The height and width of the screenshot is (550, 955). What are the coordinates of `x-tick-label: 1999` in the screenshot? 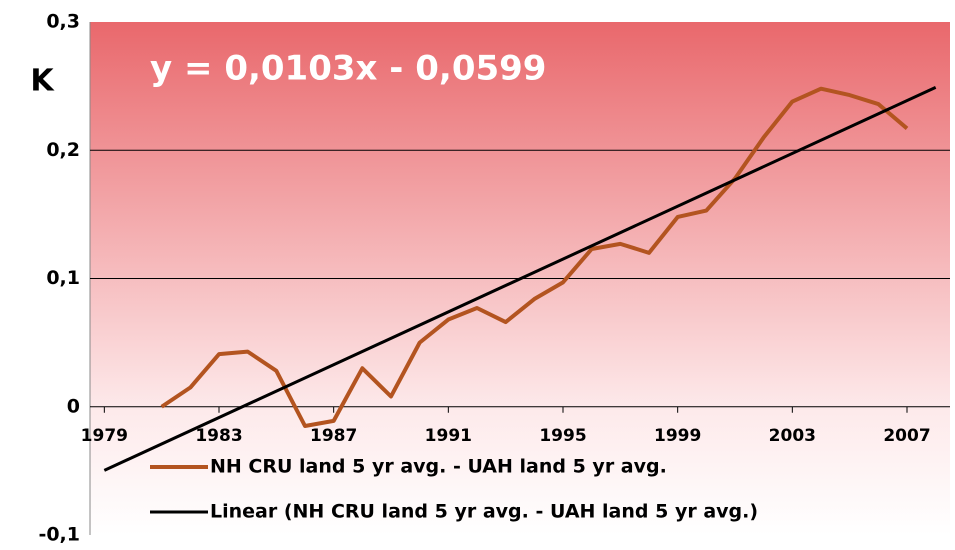 It's located at (677, 436).